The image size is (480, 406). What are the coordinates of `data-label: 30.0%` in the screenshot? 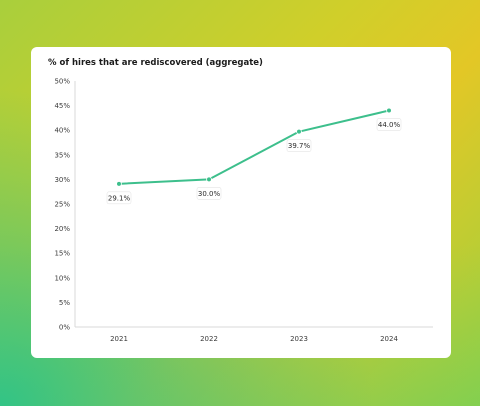 It's located at (209, 194).